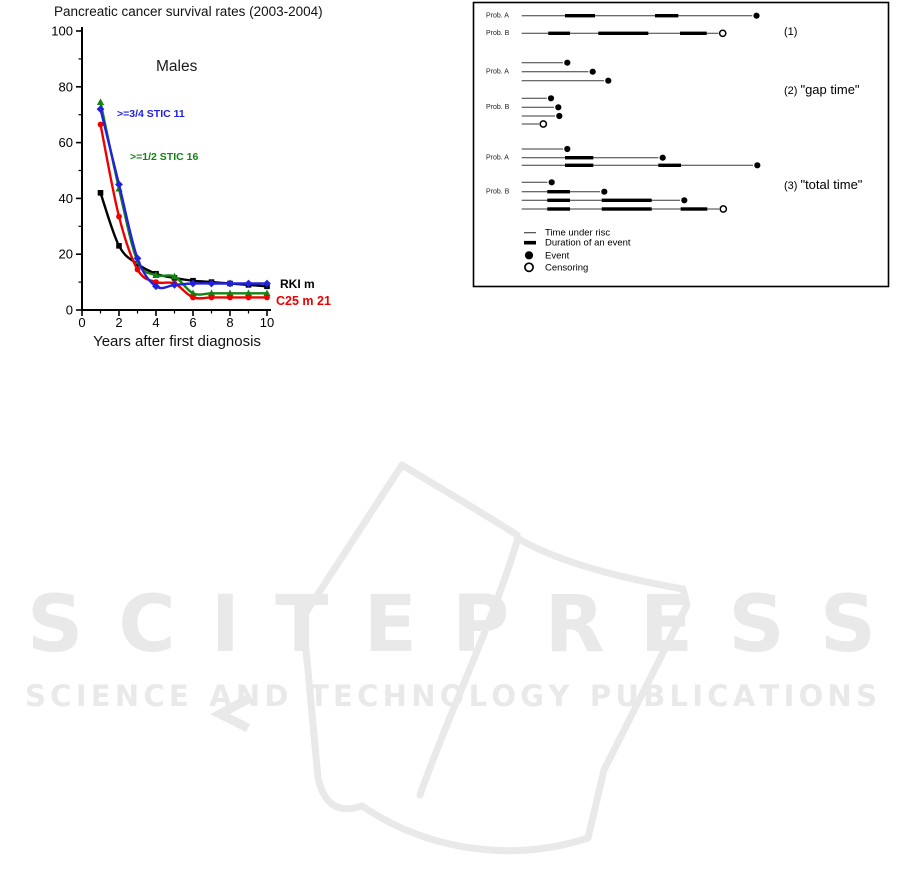 Image resolution: width=904 pixels, height=887 pixels. I want to click on page-fold-chevron, so click(231, 713).